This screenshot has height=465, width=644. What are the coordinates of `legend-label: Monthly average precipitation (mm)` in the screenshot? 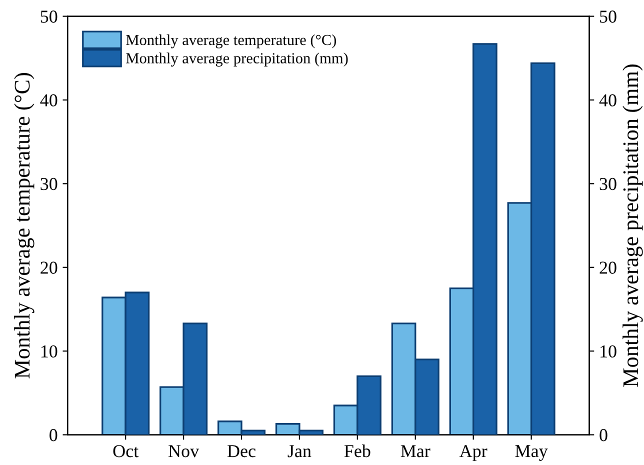 It's located at (237, 59).